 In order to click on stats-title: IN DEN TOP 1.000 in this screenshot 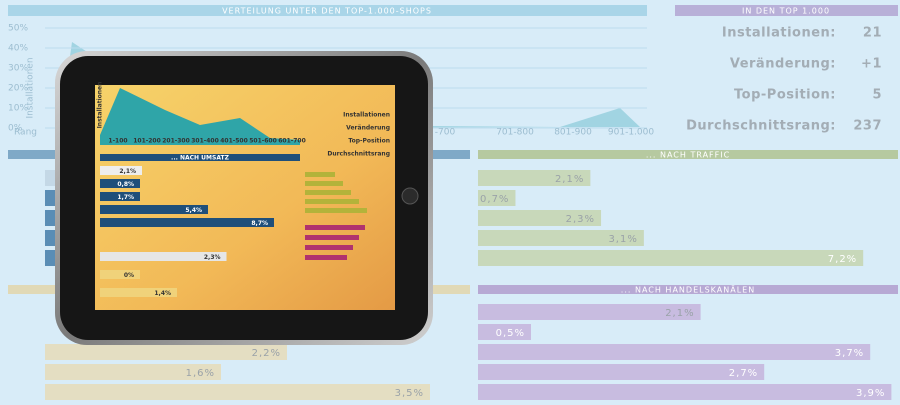, I will do `click(786, 11)`.